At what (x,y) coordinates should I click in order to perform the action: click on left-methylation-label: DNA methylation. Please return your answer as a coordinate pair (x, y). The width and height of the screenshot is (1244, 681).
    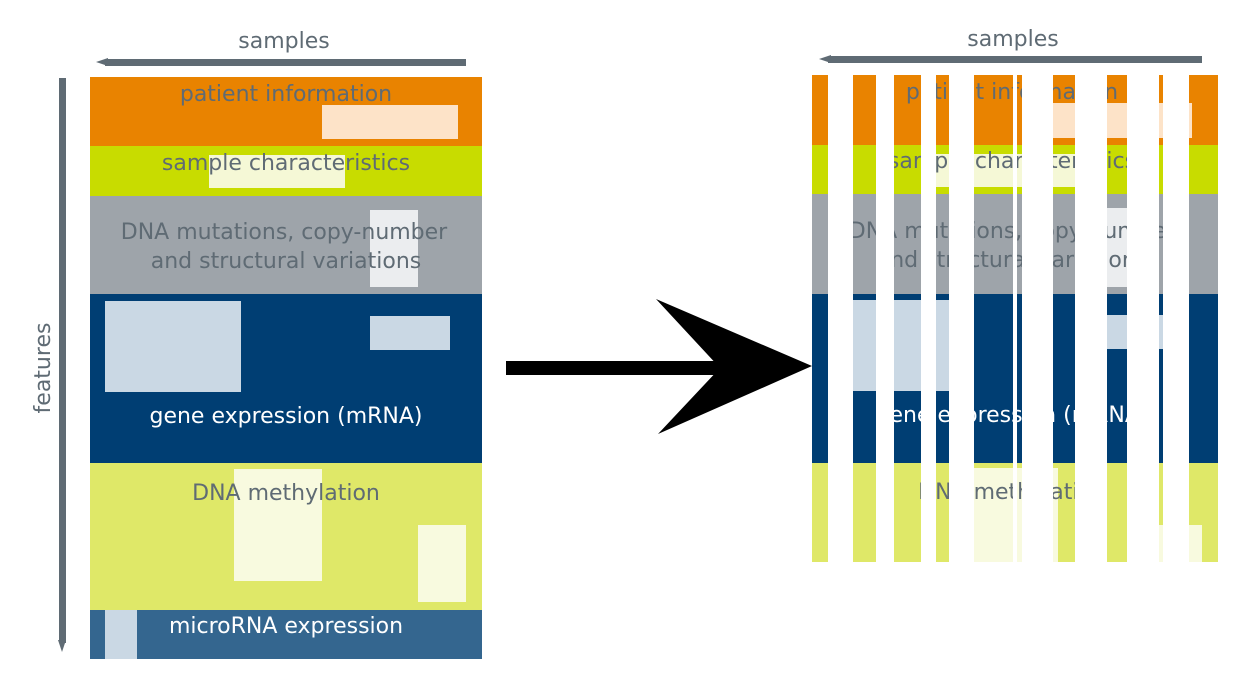
    Looking at the image, I should click on (286, 493).